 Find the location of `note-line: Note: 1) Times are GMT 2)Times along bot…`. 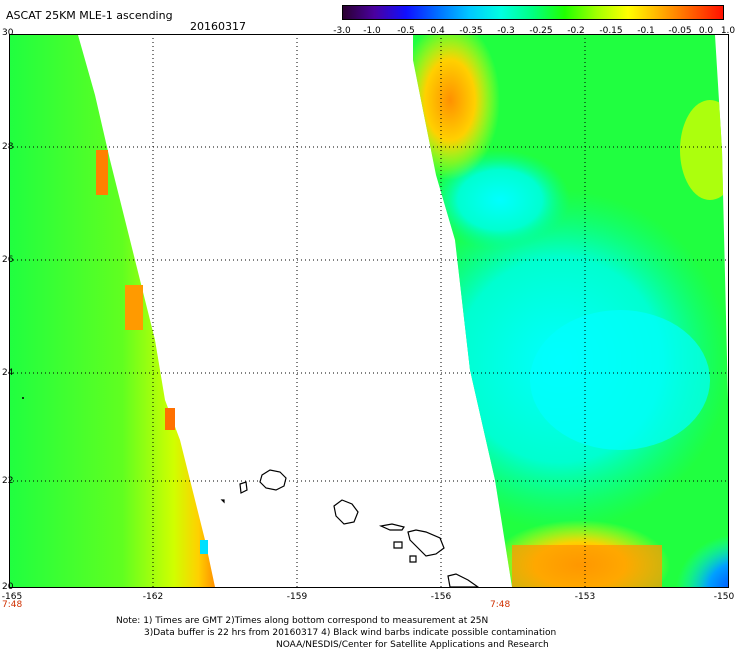

note-line: Note: 1) Times are GMT 2)Times along bot… is located at coordinates (302, 621).